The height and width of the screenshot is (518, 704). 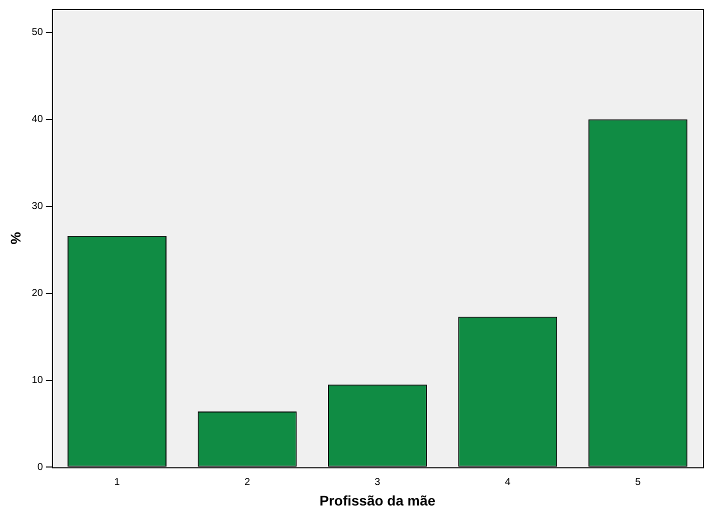 What do you see at coordinates (15, 237) in the screenshot?
I see `y-axis-title: %` at bounding box center [15, 237].